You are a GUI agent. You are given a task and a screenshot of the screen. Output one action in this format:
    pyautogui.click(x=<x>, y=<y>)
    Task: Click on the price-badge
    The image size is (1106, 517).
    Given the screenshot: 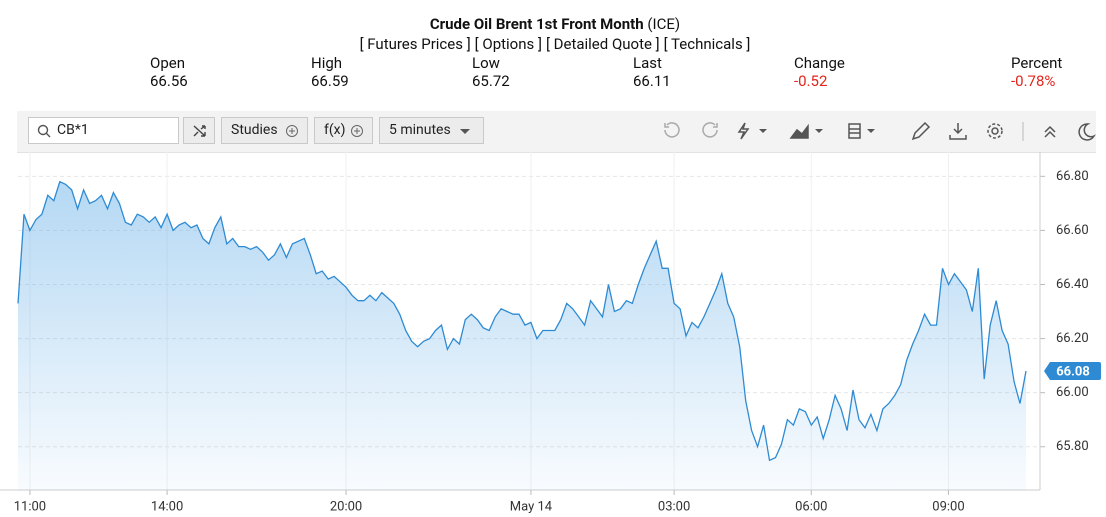 What is the action you would take?
    pyautogui.click(x=1072, y=371)
    